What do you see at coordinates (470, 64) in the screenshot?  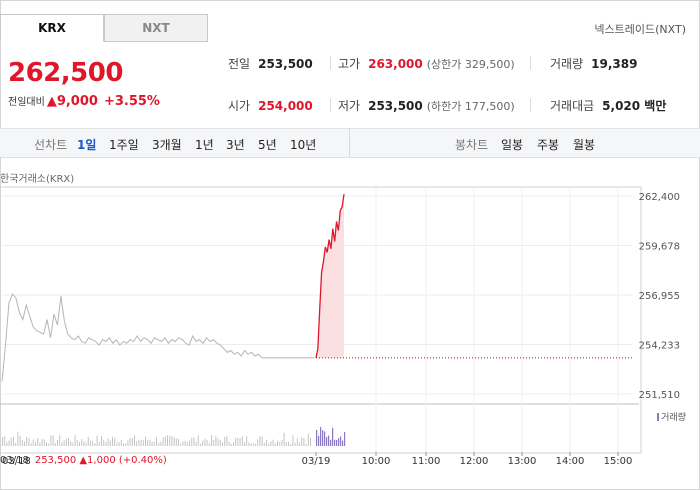 I see `stat-sub: (상한가 329,500)` at bounding box center [470, 64].